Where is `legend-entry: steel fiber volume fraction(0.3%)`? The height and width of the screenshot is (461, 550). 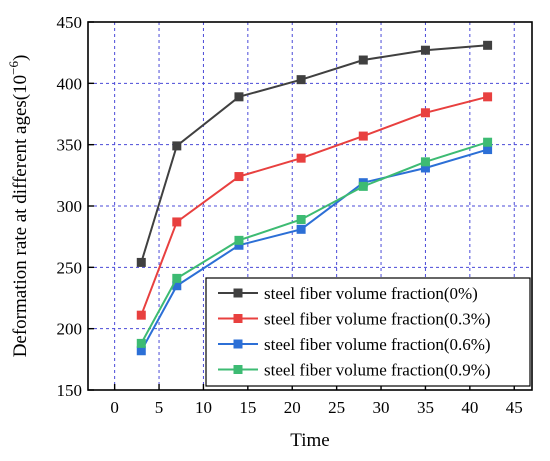
legend-entry: steel fiber volume fraction(0.3%) is located at coordinates (354, 319).